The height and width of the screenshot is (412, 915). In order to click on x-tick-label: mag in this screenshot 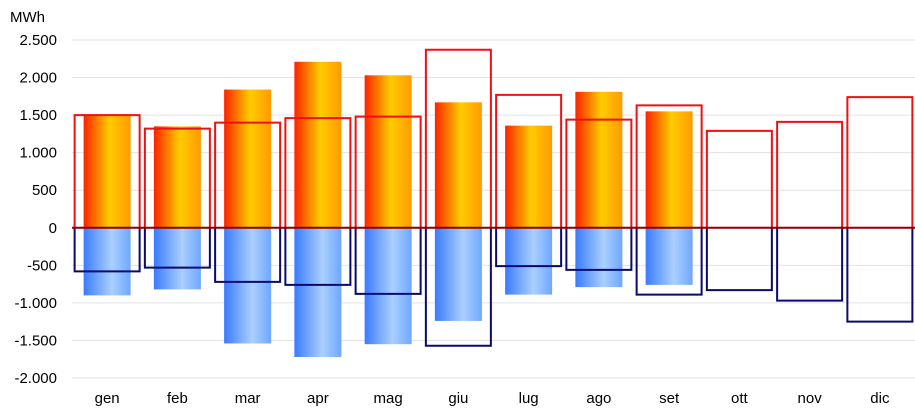, I will do `click(388, 398)`.